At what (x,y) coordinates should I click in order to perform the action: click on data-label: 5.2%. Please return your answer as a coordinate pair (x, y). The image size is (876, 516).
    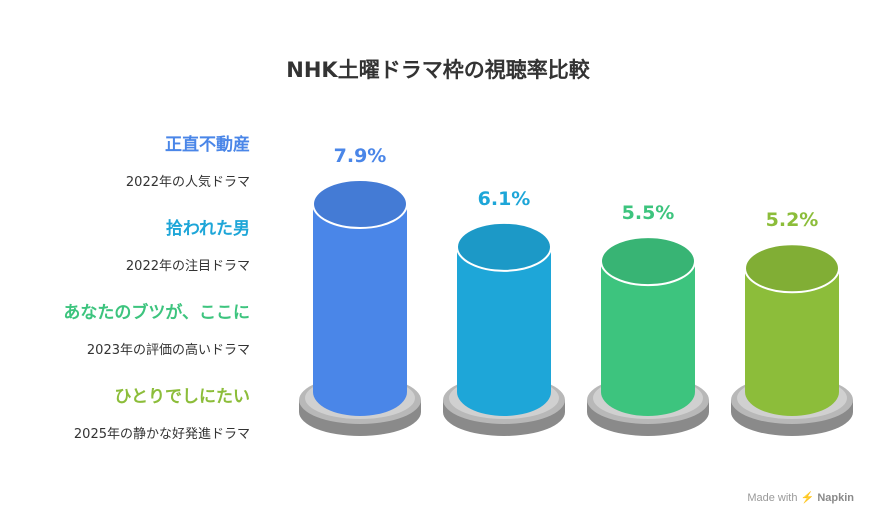
    Looking at the image, I should click on (792, 220).